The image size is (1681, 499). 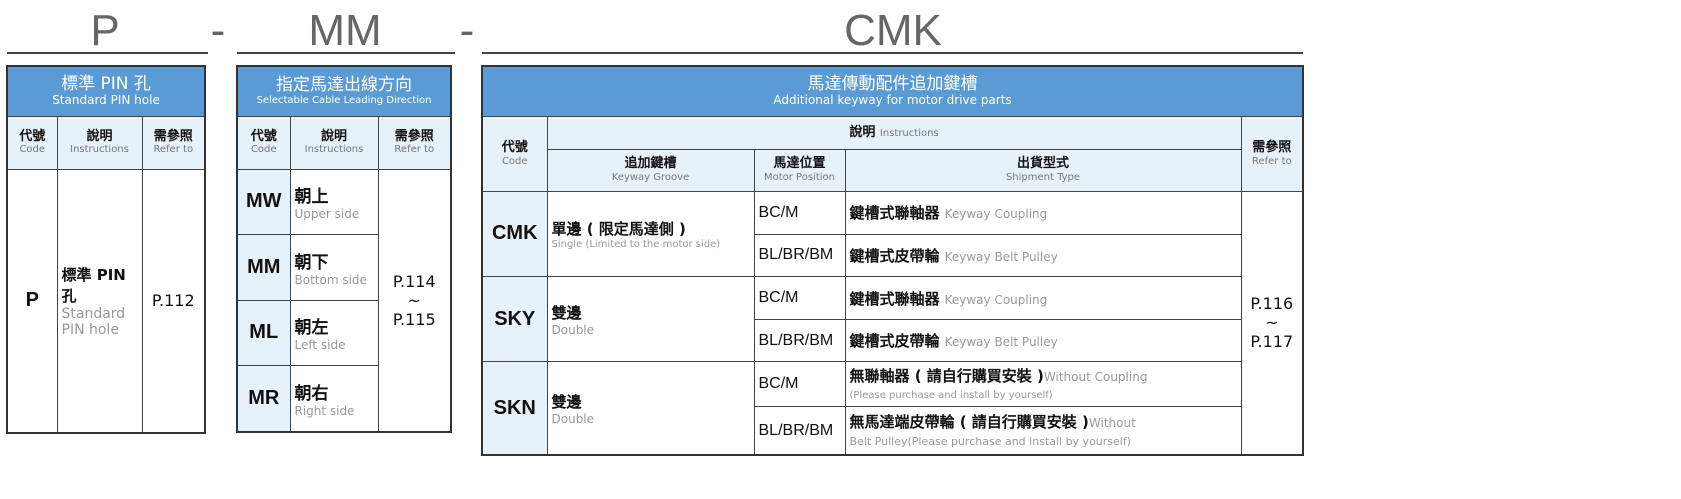 What do you see at coordinates (1043, 170) in the screenshot?
I see `col-shipment: 出貨型式 Shipment Type` at bounding box center [1043, 170].